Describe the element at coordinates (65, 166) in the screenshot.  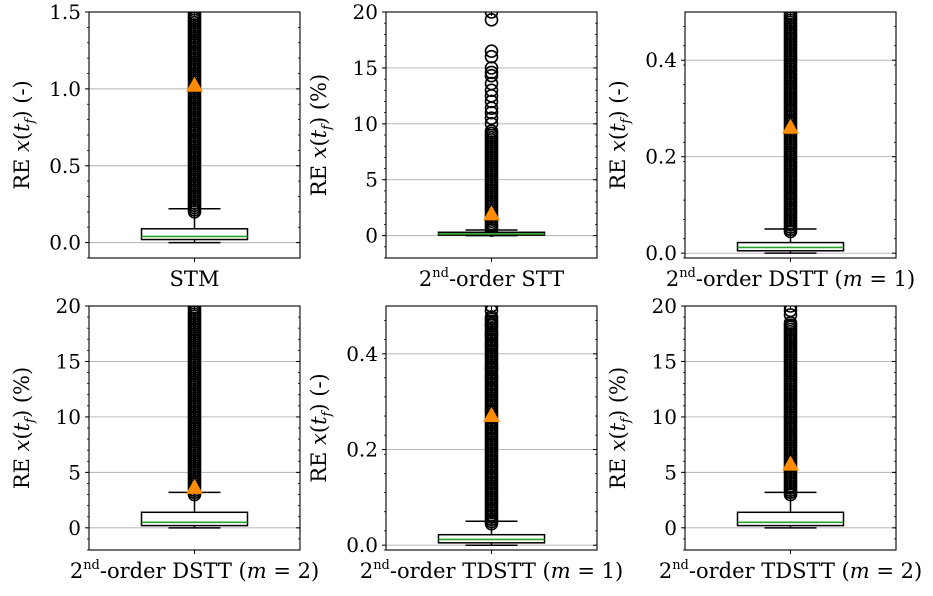
I see `y-tick-label: 0.5` at that location.